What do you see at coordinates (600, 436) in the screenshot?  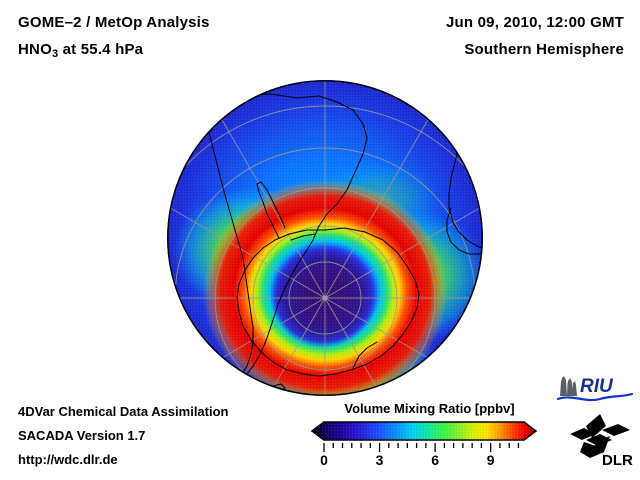 I see `dlr-mark-icon` at bounding box center [600, 436].